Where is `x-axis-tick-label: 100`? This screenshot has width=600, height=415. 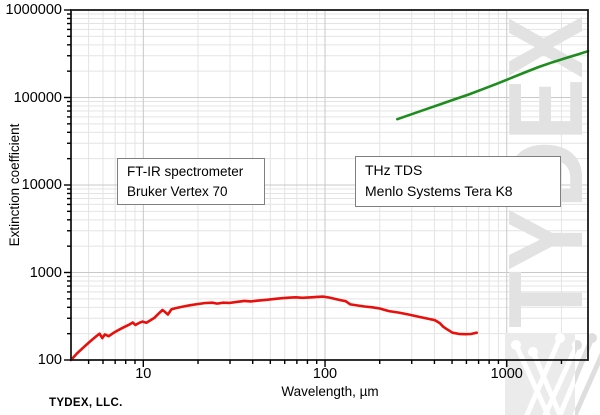 x-axis-tick-label: 100 is located at coordinates (325, 374).